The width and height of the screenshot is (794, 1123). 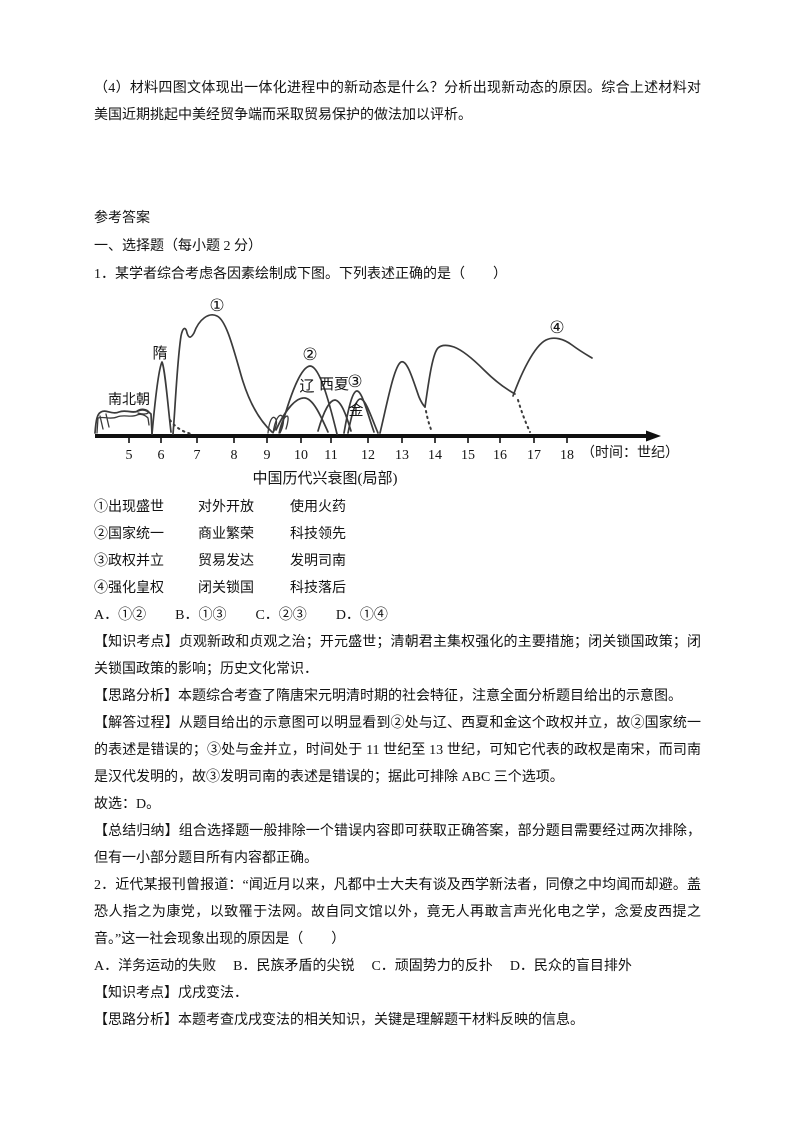 I want to click on question2-options: A．洋务运动的失败 B．民族矛盾的尖锐 C．顽固势力的反扑 D．民众的盲目排外, so click(x=397, y=966).